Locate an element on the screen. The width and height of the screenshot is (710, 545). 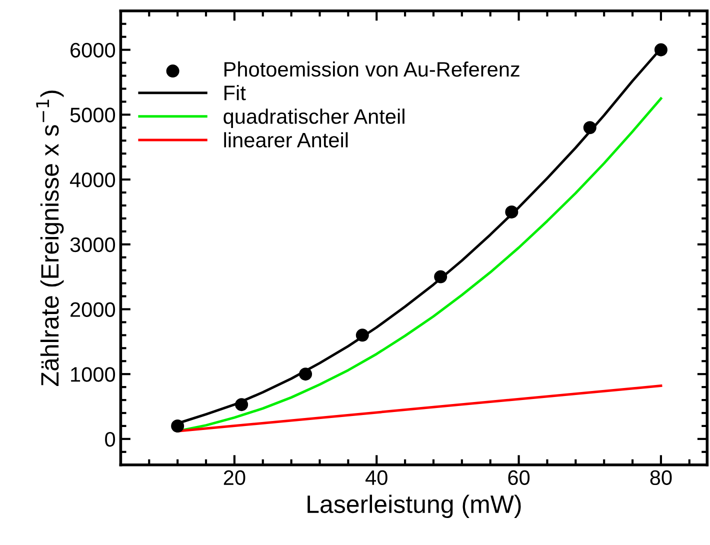
y-tick-label: 2000 is located at coordinates (93, 309).